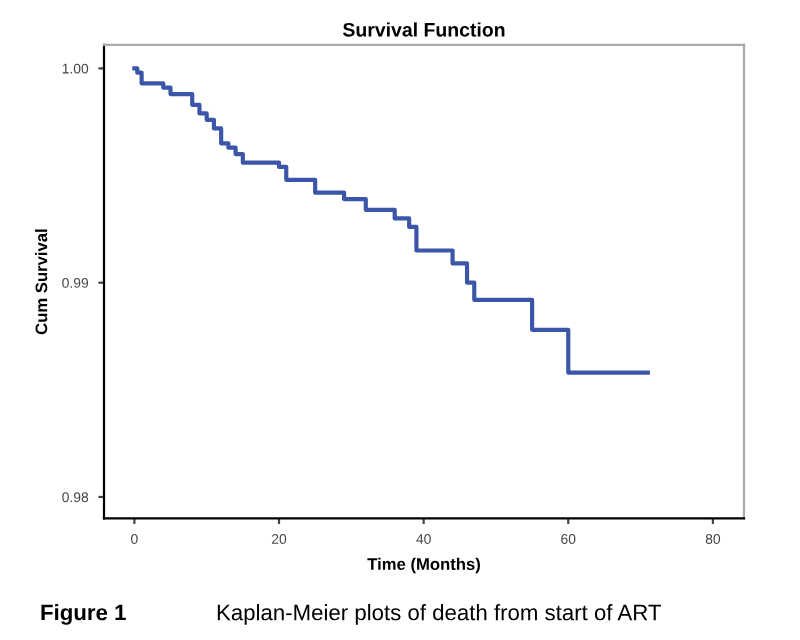 The image size is (800, 640). What do you see at coordinates (423, 29) in the screenshot?
I see `chart-title: Survival Function` at bounding box center [423, 29].